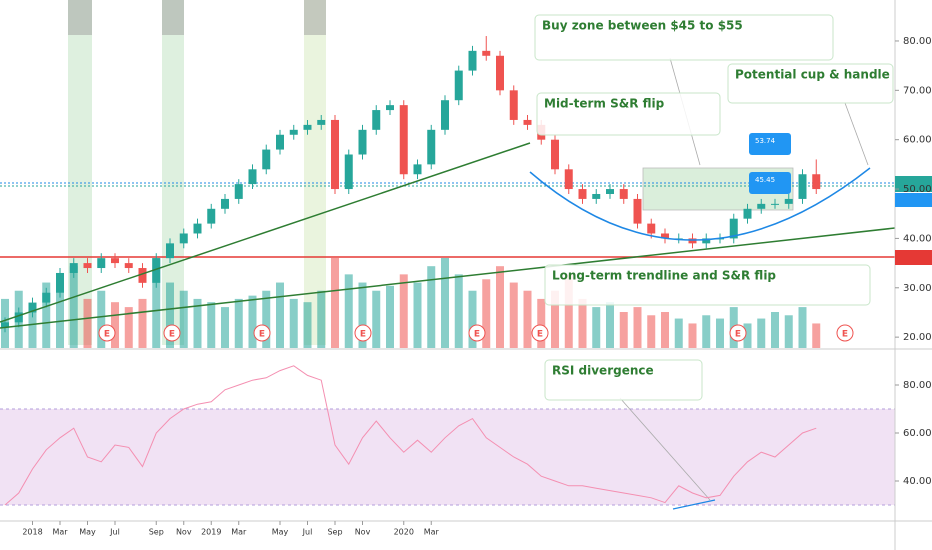  I want to click on price-tag, so click(913, 200).